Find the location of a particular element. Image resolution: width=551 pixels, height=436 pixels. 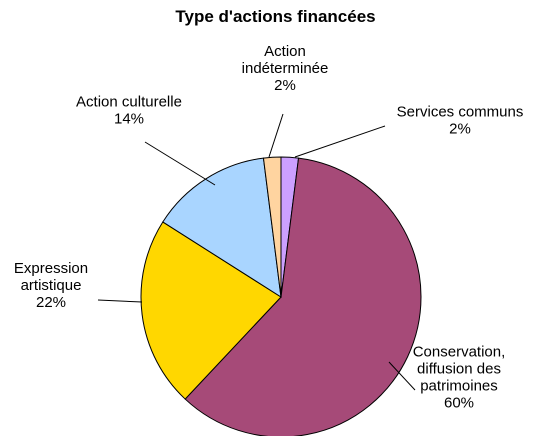

slice-label: Services communs 2% is located at coordinates (460, 121).